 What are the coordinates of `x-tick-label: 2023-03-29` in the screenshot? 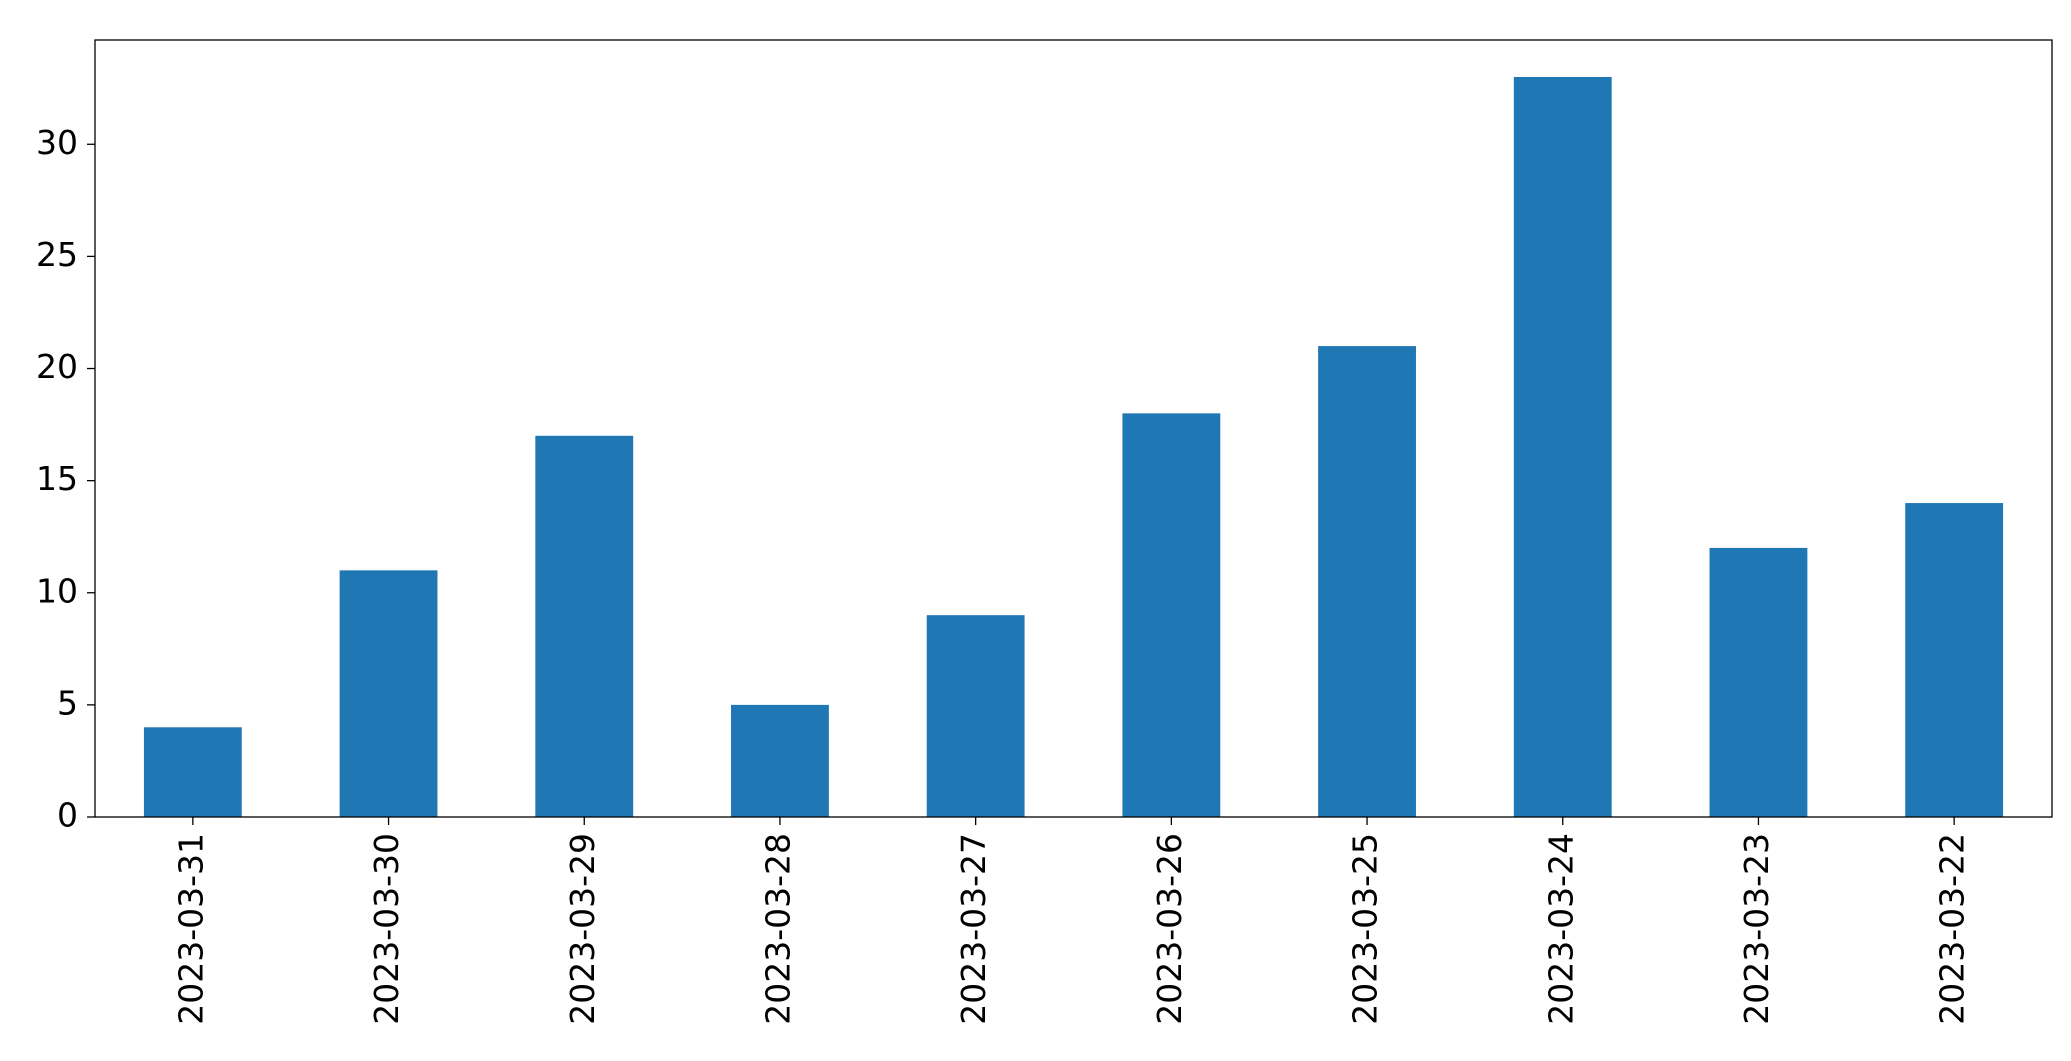 It's located at (582, 929).